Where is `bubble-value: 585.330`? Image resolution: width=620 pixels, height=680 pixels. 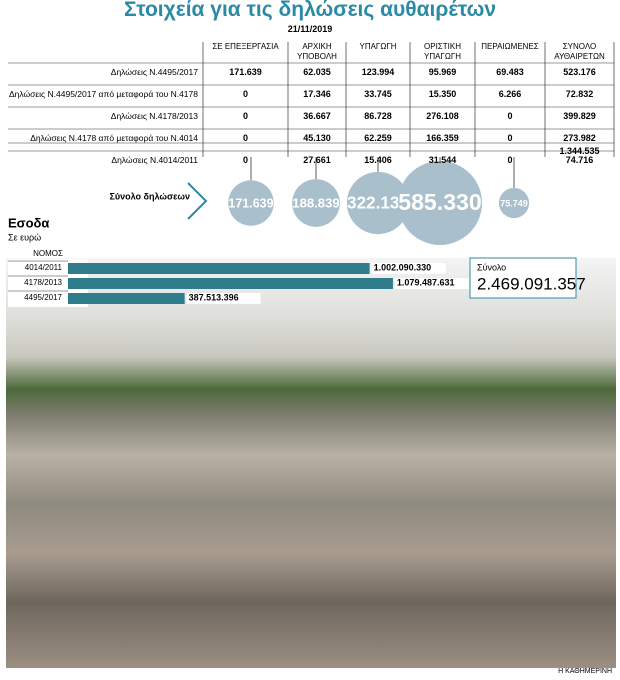
bubble-value: 585.330 is located at coordinates (439, 202).